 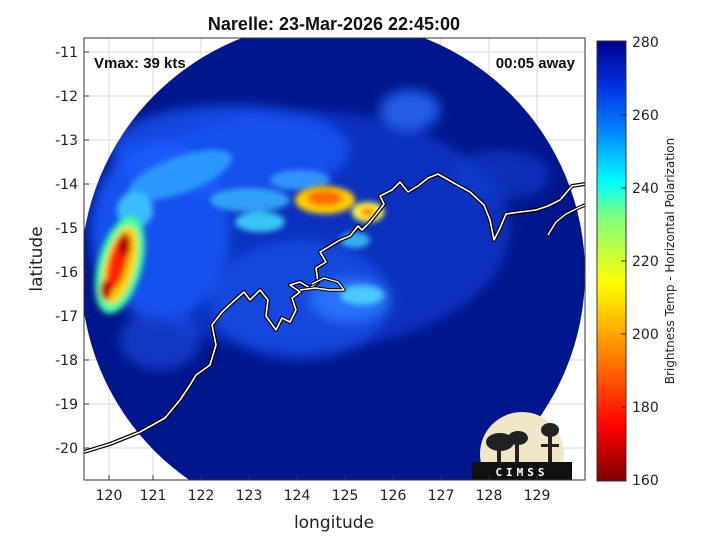 What do you see at coordinates (623, 261) in the screenshot?
I see `colorbar-ticks` at bounding box center [623, 261].